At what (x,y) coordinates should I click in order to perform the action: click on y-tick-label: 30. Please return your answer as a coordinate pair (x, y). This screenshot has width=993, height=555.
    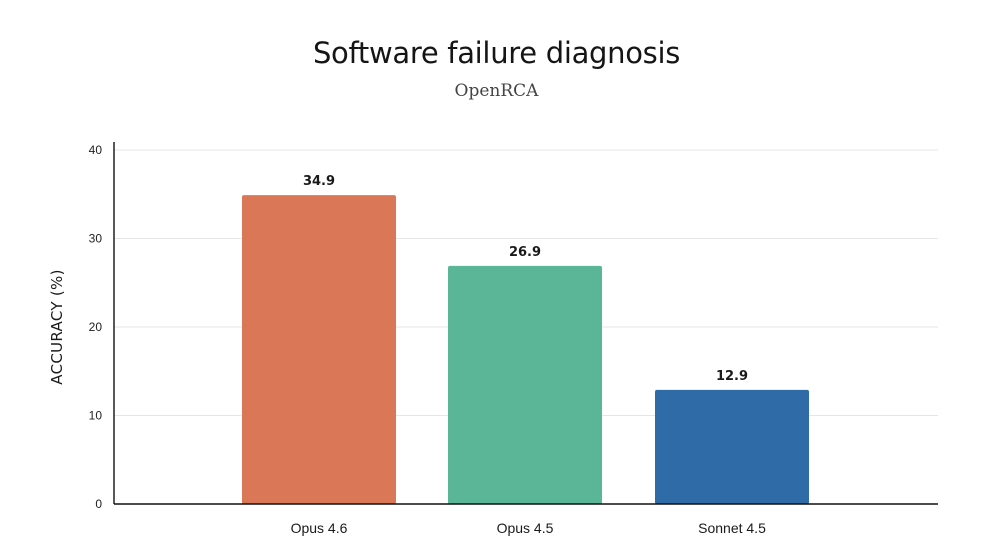
    Looking at the image, I should click on (96, 239).